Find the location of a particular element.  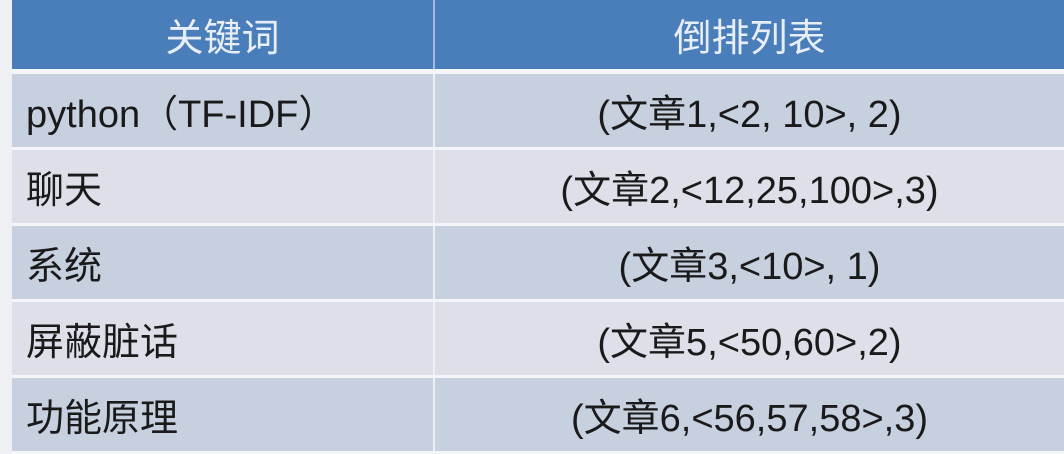

header-keyword: 关键词 is located at coordinates (223, 34).